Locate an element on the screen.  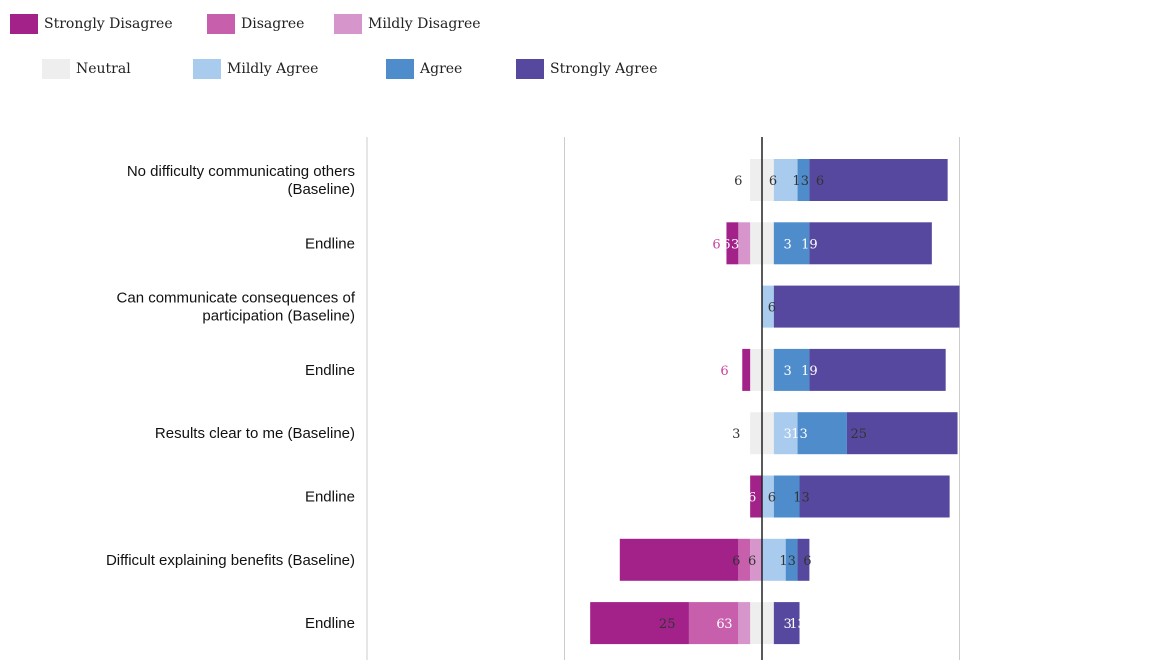
category-label-line: Difficult explaining benefits (Baseline) is located at coordinates (230, 560).